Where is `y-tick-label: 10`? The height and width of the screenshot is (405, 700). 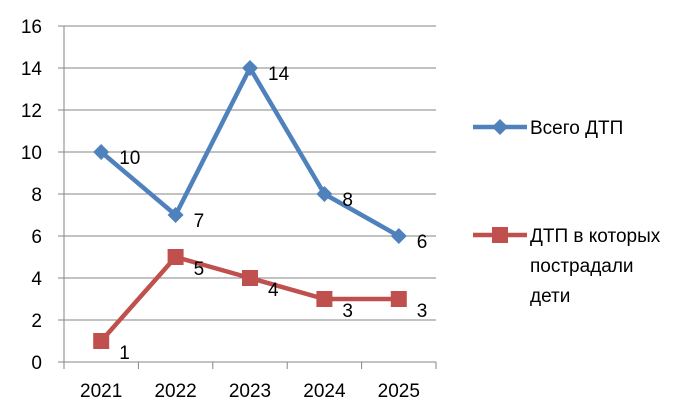 y-tick-label: 10 is located at coordinates (31, 153).